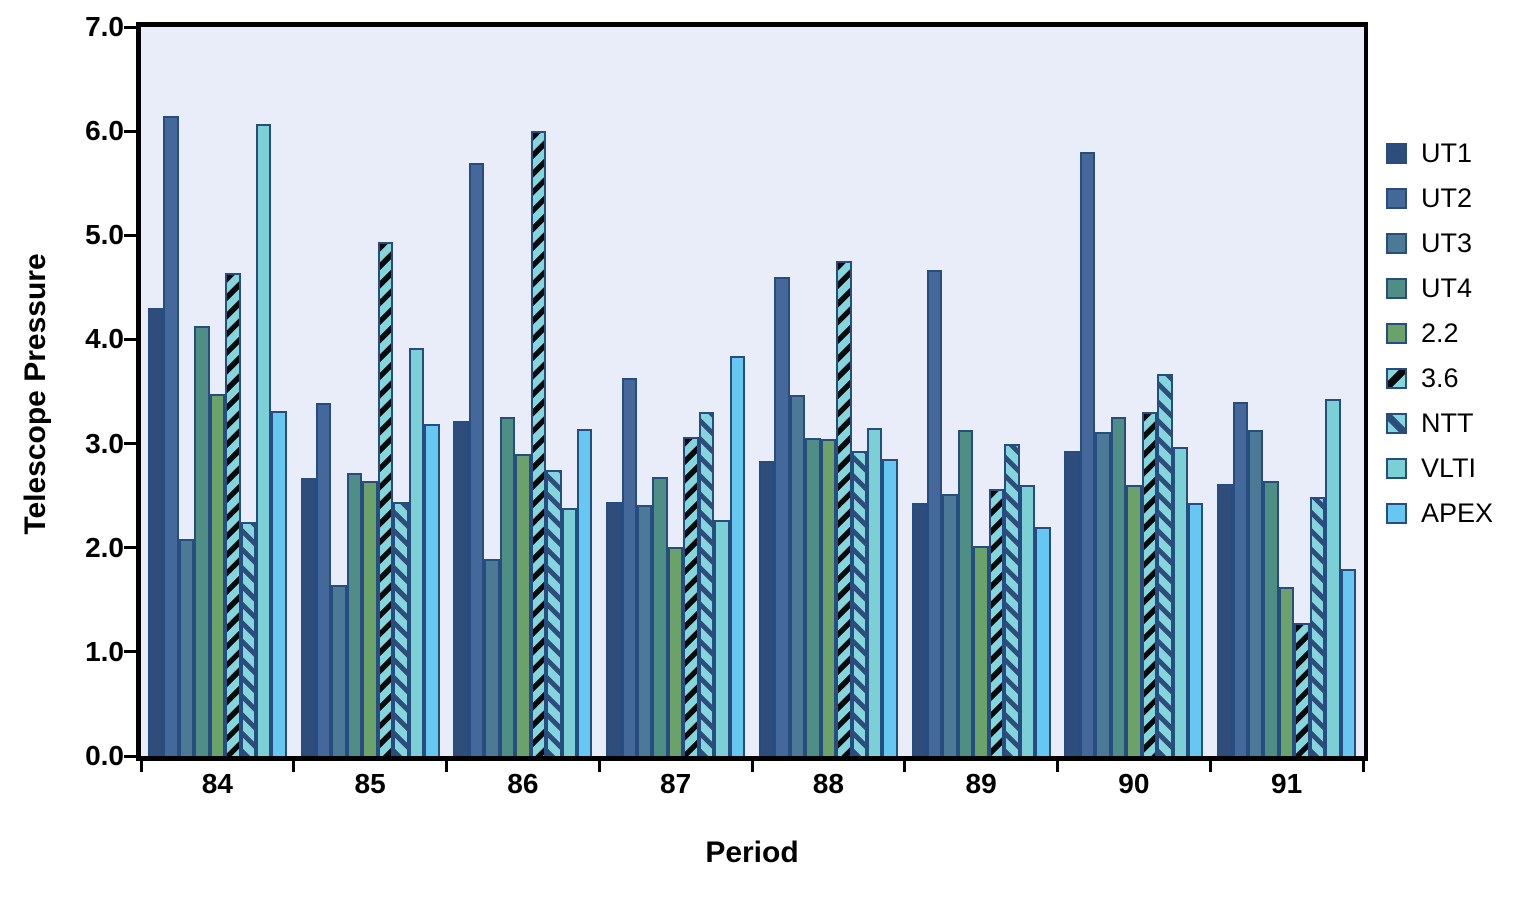 This screenshot has height=905, width=1531. I want to click on bar-UT3-p89, so click(950, 624).